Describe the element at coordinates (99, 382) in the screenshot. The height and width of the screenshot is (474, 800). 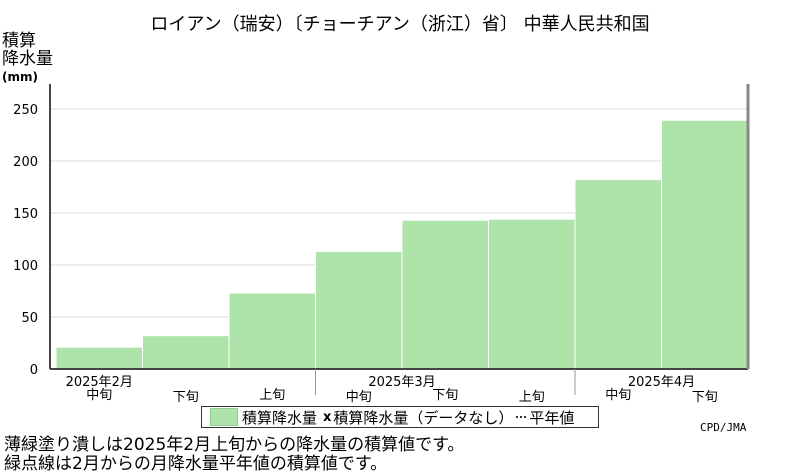
I see `month-label-0: 2025年2月` at that location.